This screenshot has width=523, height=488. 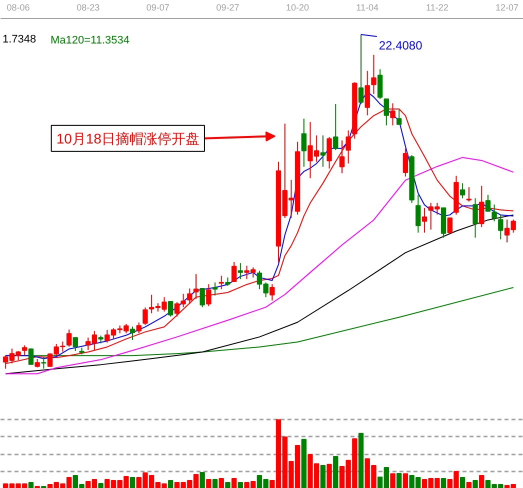 I want to click on annotation: 1.7348, so click(x=19, y=40).